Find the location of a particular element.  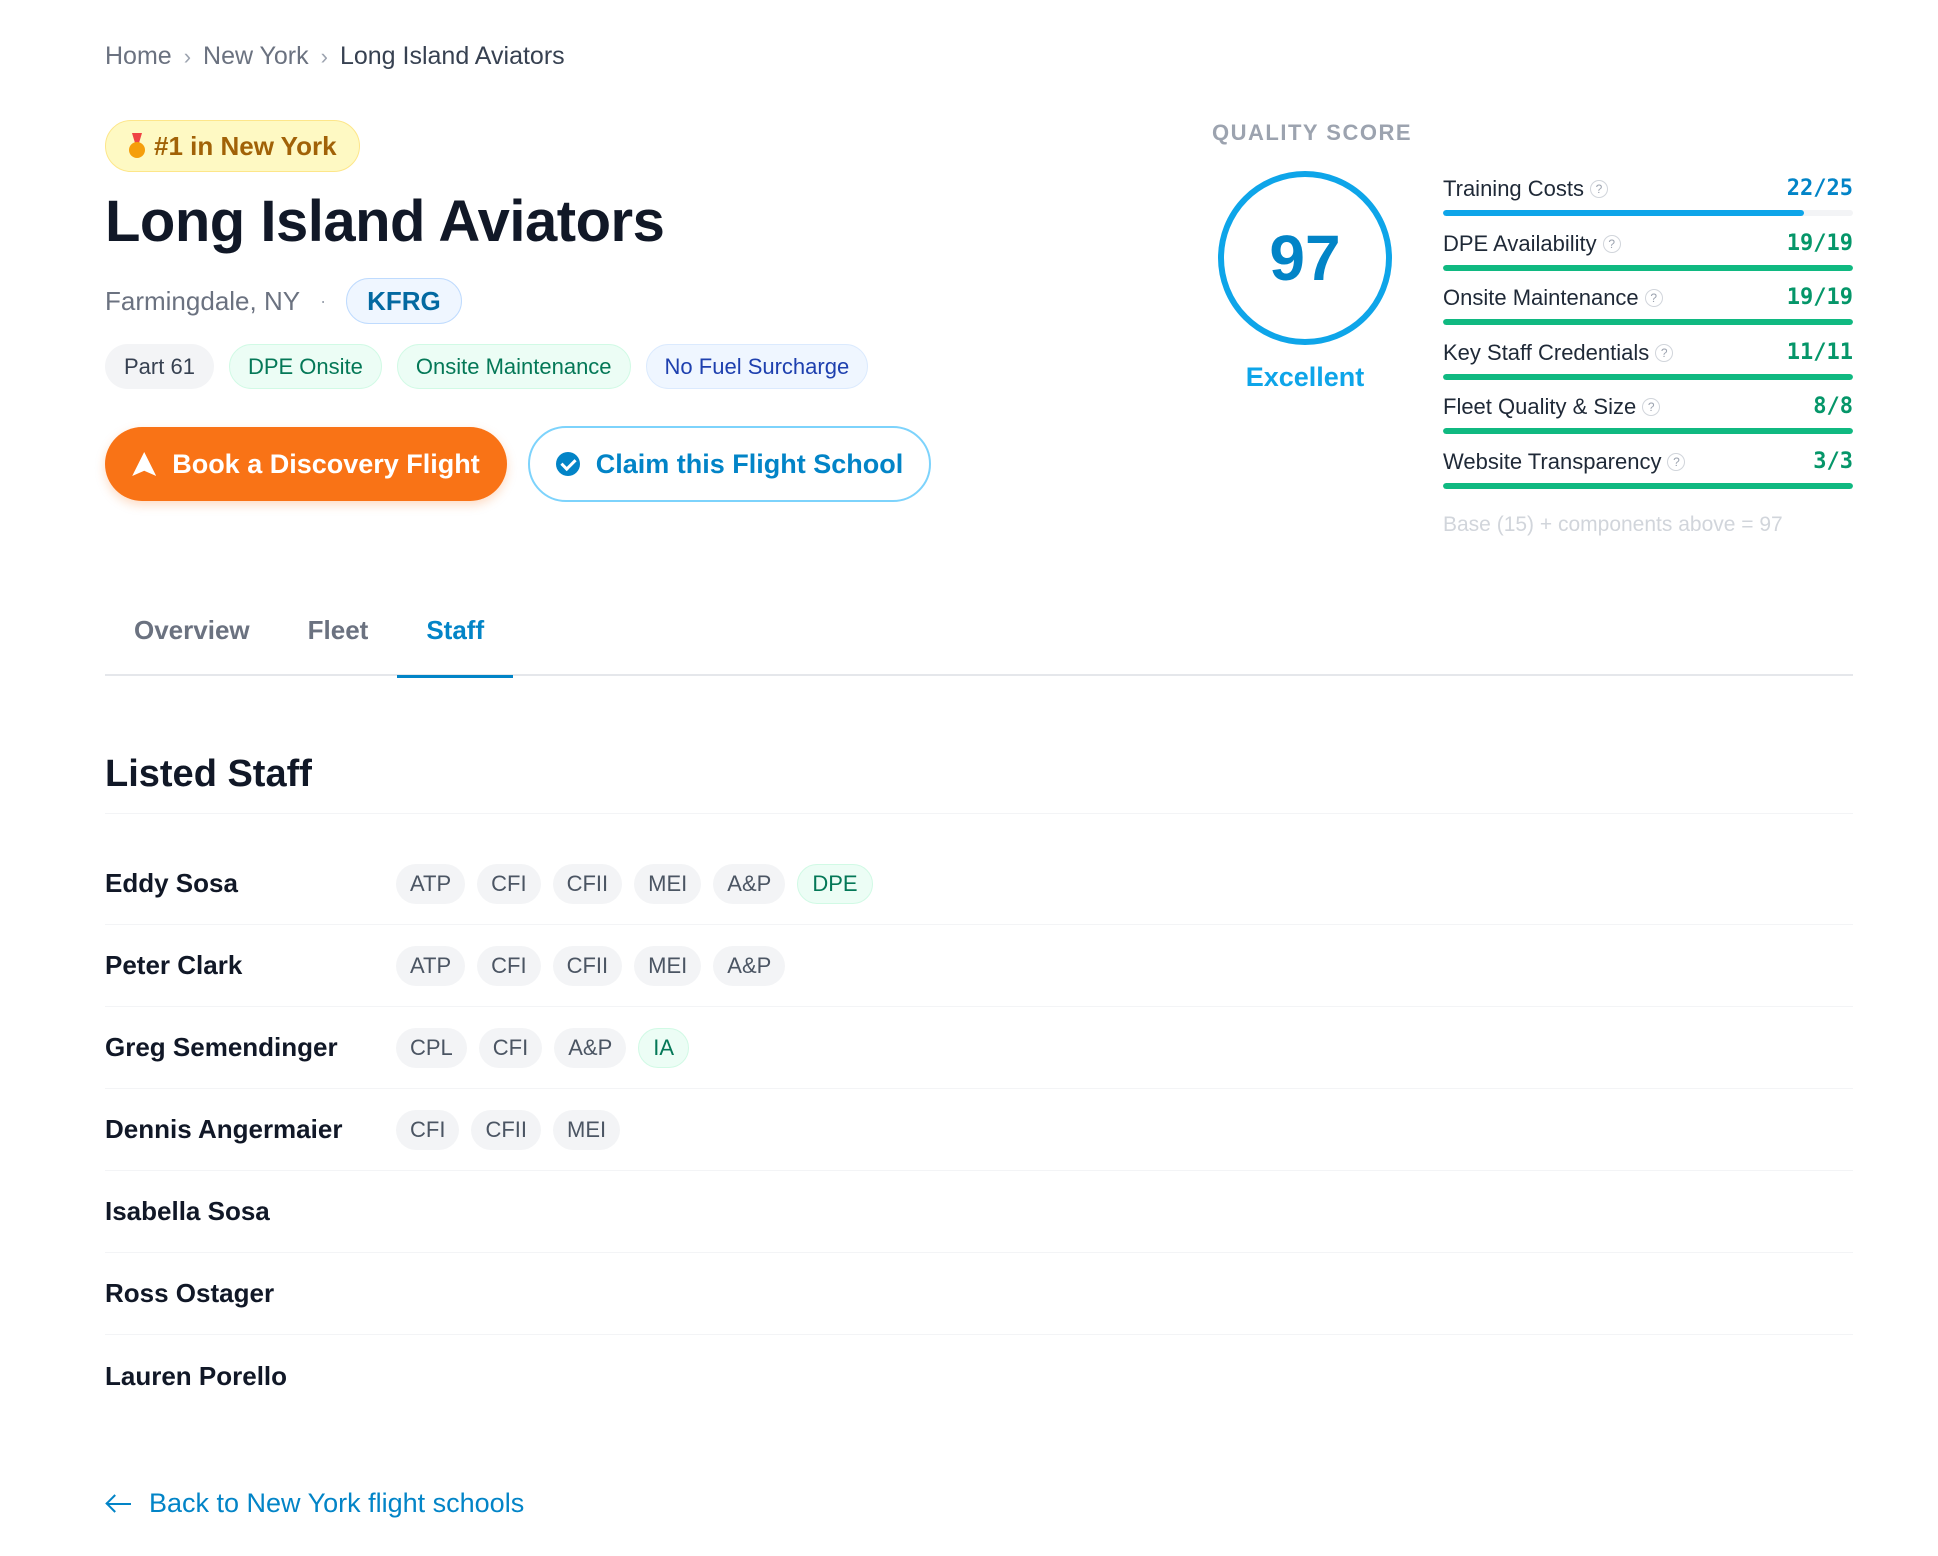

score-metric-label: Fleet Quality & Size? is located at coordinates (1552, 407).